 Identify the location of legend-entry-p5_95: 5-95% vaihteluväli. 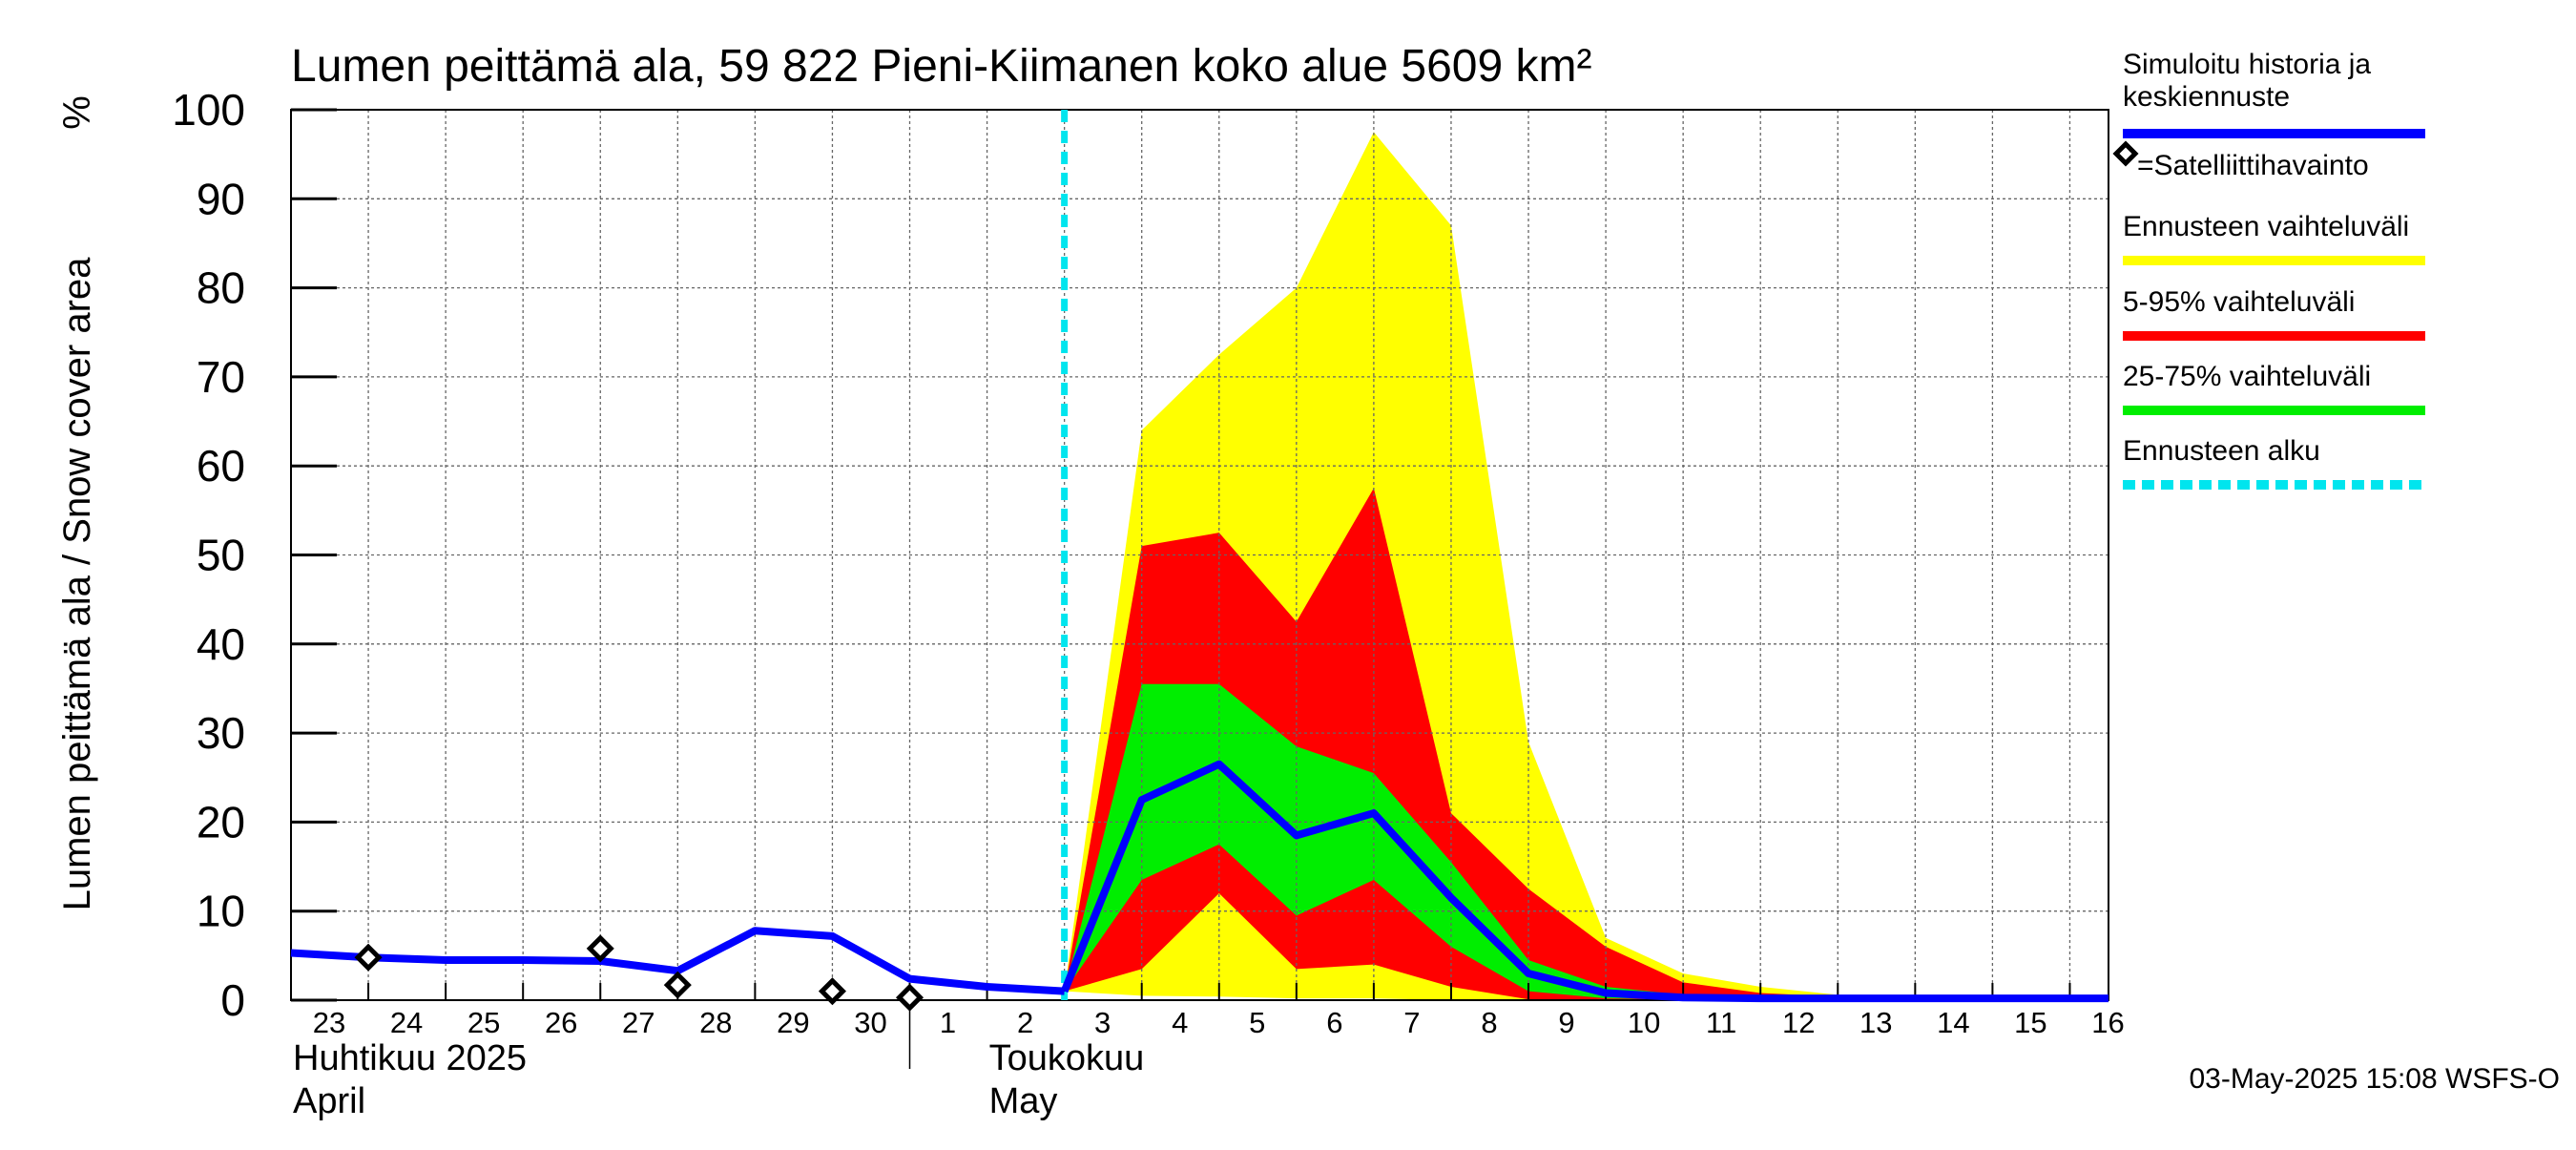
(2274, 313).